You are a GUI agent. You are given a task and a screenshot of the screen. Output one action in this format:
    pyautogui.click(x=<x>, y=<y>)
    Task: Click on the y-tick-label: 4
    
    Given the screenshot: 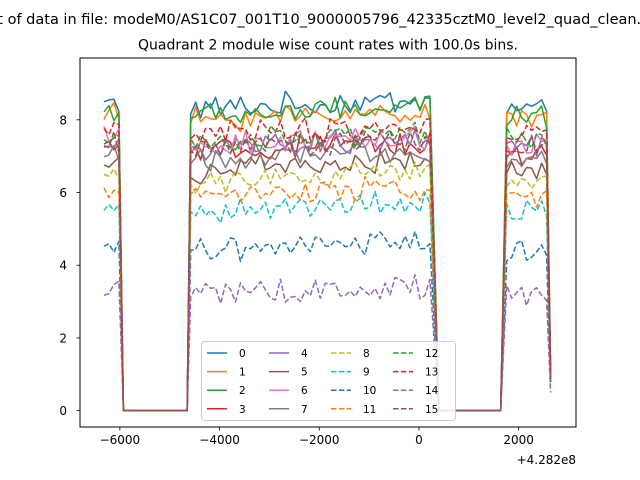 What is the action you would take?
    pyautogui.click(x=63, y=266)
    